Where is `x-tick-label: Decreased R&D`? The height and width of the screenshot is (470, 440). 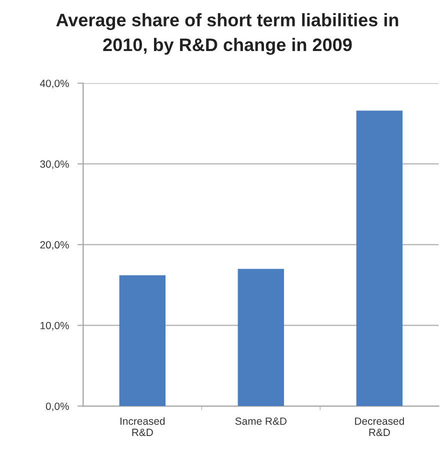 x-tick-label: Decreased R&D is located at coordinates (379, 426).